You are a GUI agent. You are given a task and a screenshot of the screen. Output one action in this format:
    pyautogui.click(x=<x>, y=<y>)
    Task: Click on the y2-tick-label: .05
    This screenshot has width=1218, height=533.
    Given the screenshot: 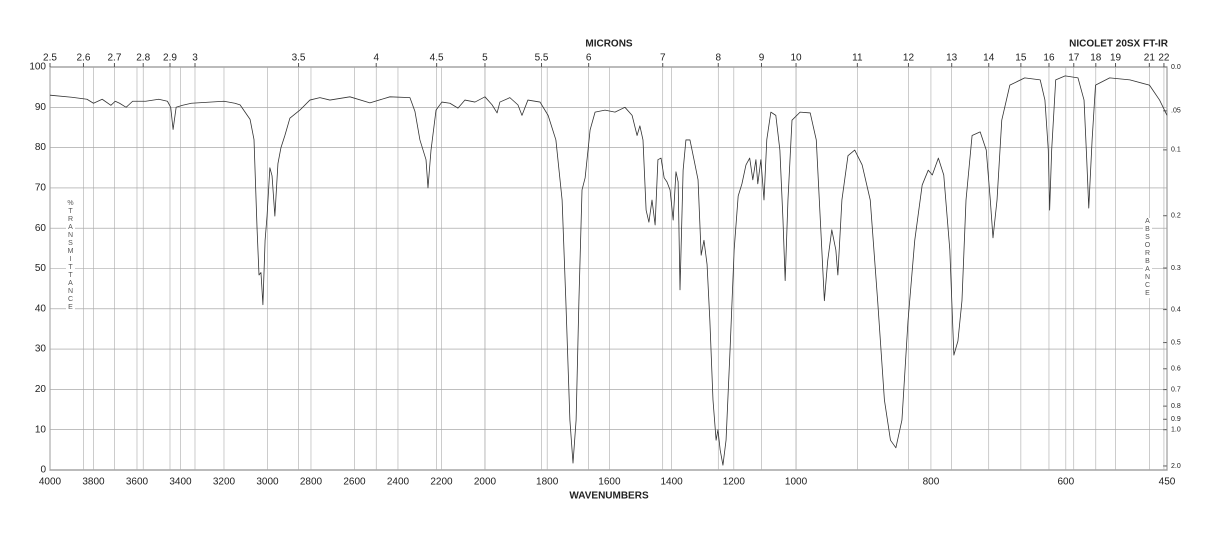 What is the action you would take?
    pyautogui.click(x=1176, y=111)
    